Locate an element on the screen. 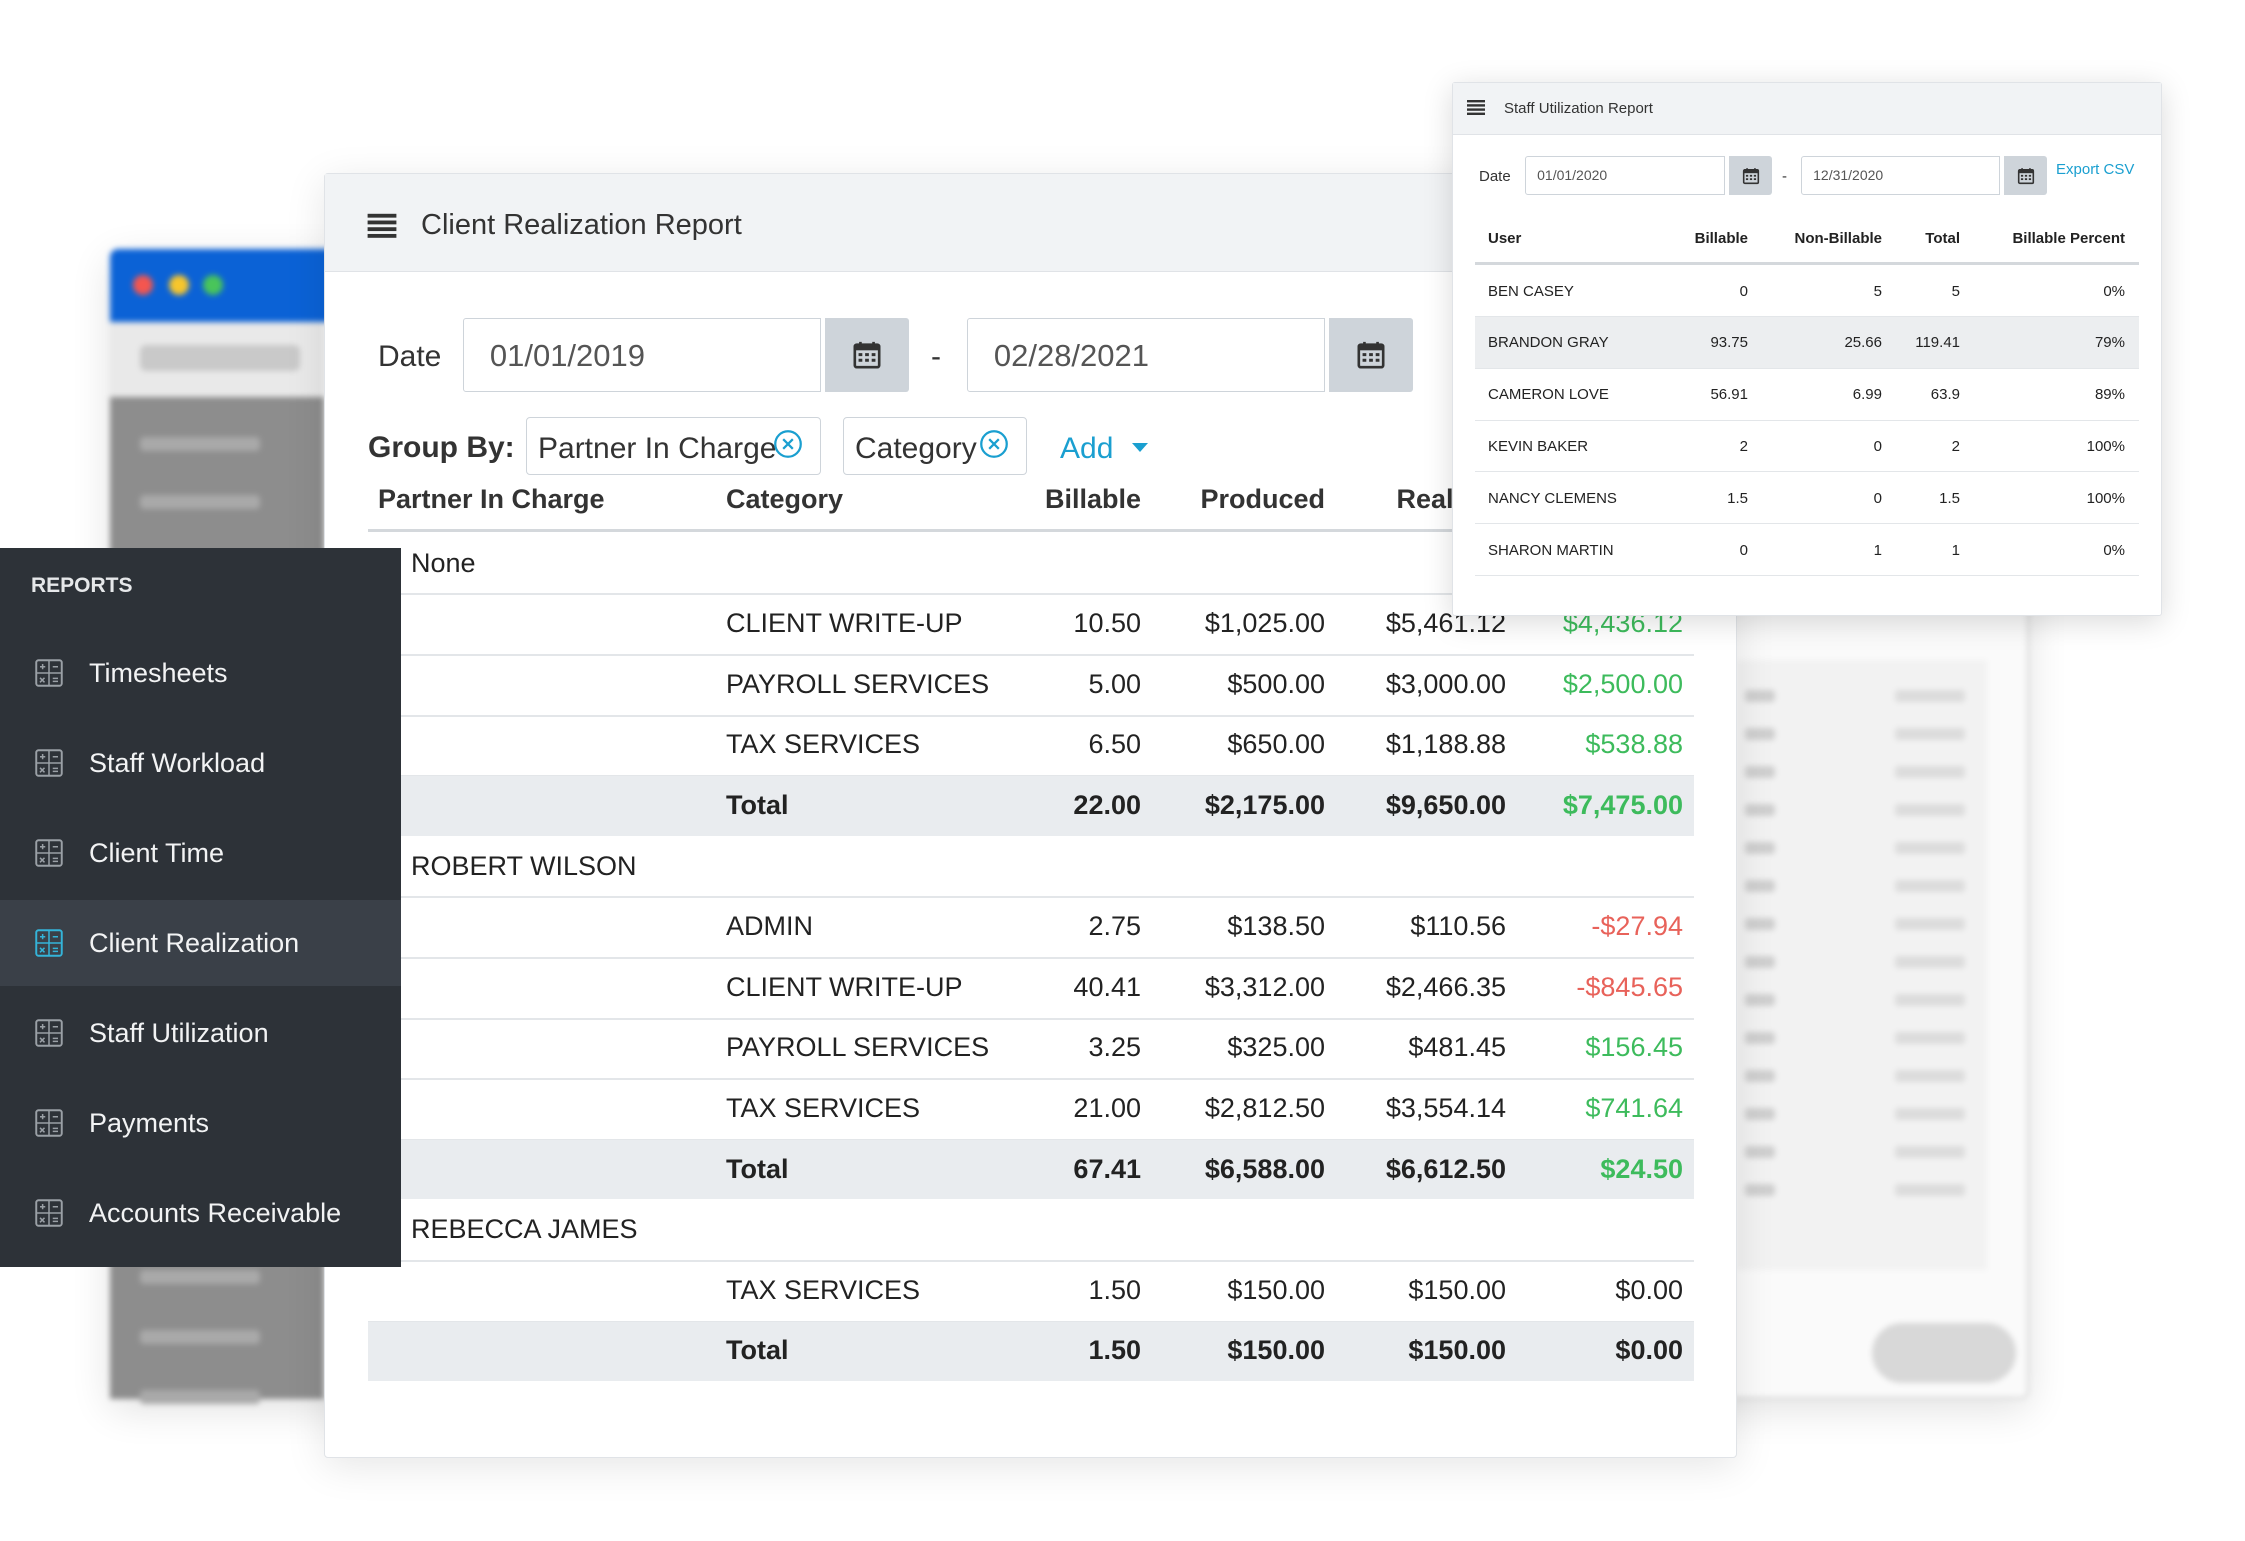 This screenshot has width=2245, height=1541. value-cell: $9,650.00 is located at coordinates (1445, 804).